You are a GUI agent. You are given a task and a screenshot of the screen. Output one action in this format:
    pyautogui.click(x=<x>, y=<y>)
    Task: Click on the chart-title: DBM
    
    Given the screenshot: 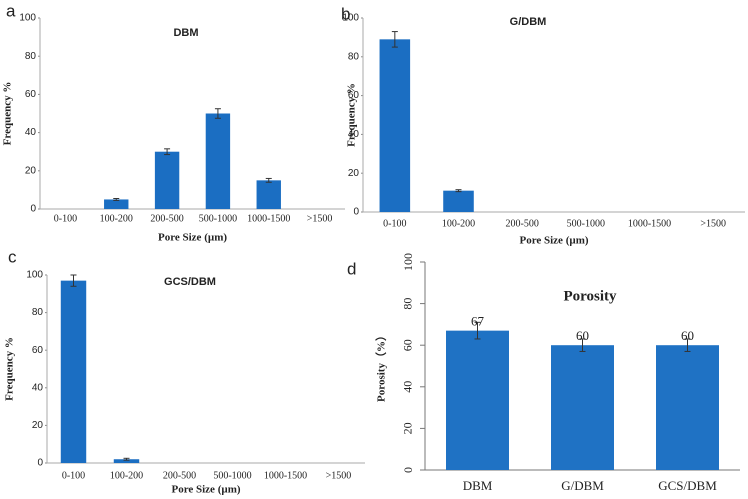 What is the action you would take?
    pyautogui.click(x=185, y=33)
    